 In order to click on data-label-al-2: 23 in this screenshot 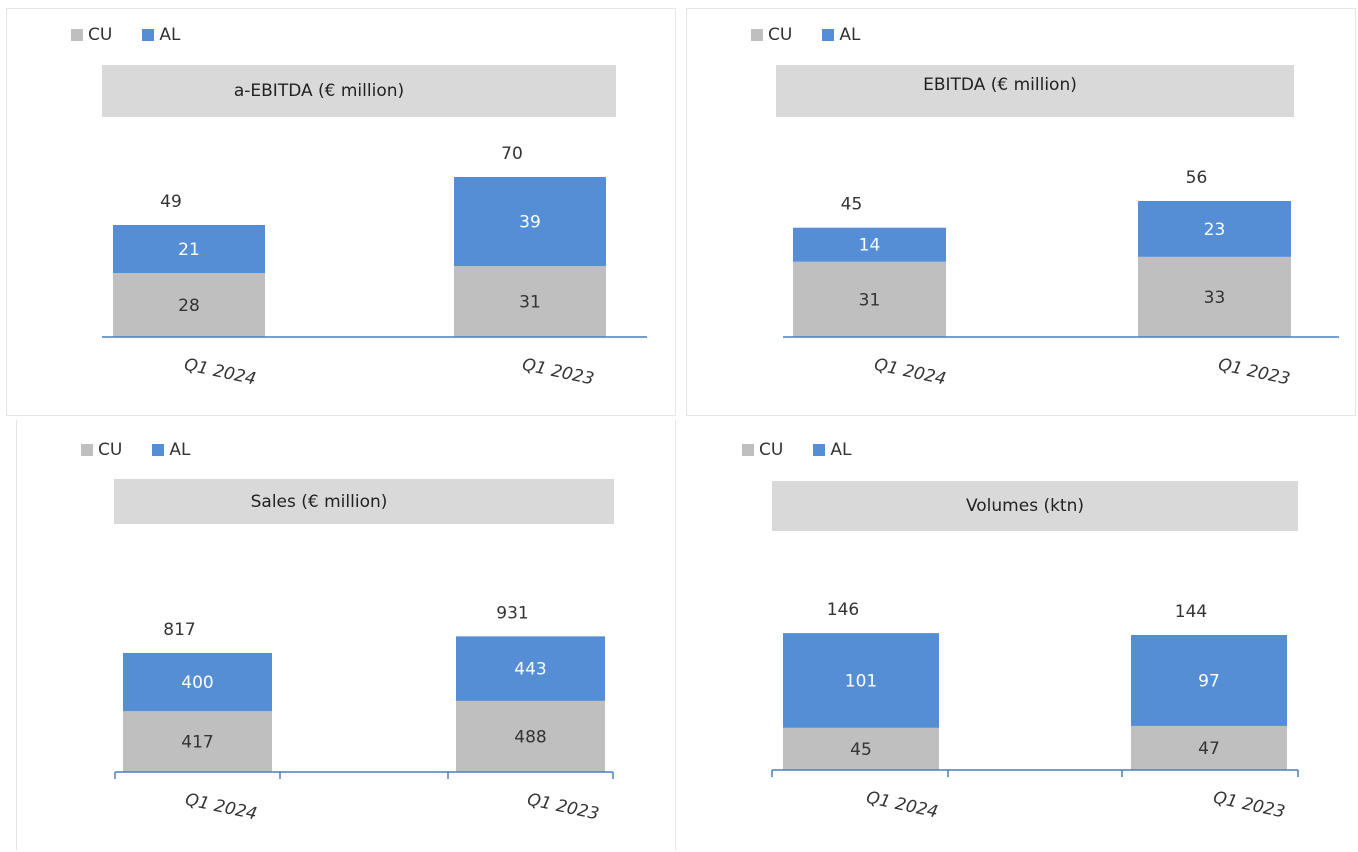, I will do `click(1215, 230)`.